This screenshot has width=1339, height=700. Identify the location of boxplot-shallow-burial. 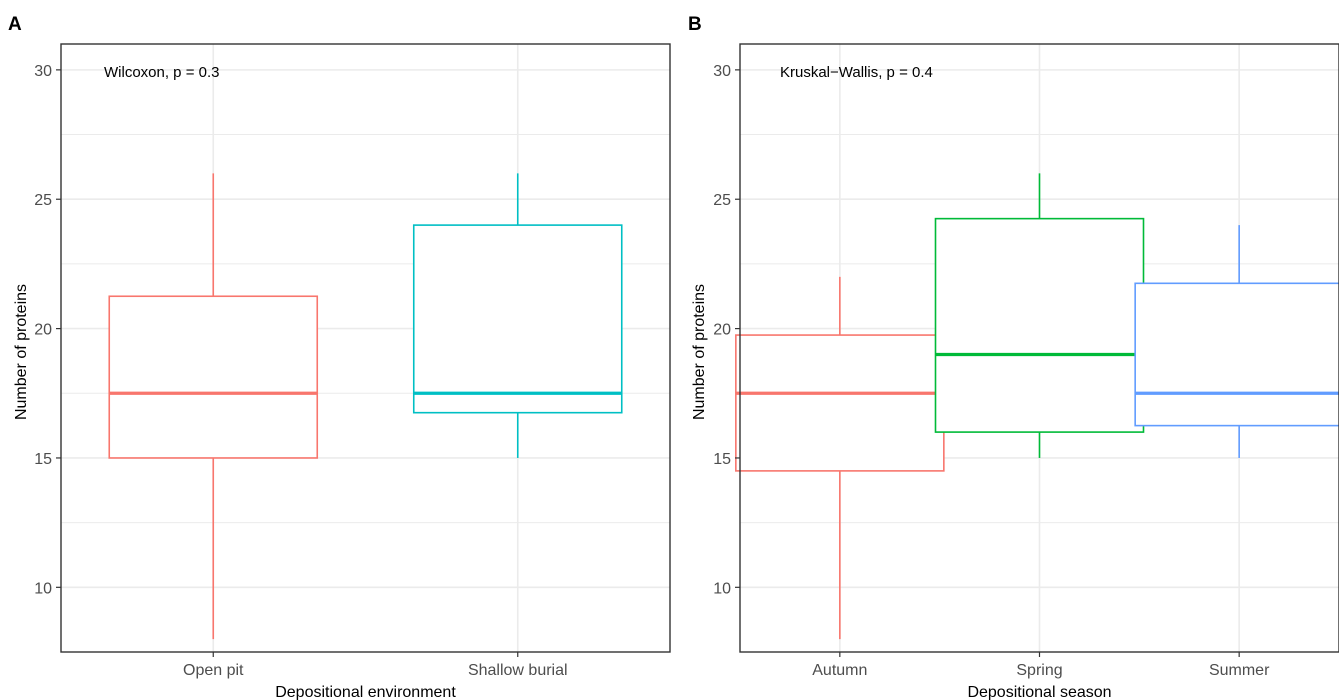
(517, 315).